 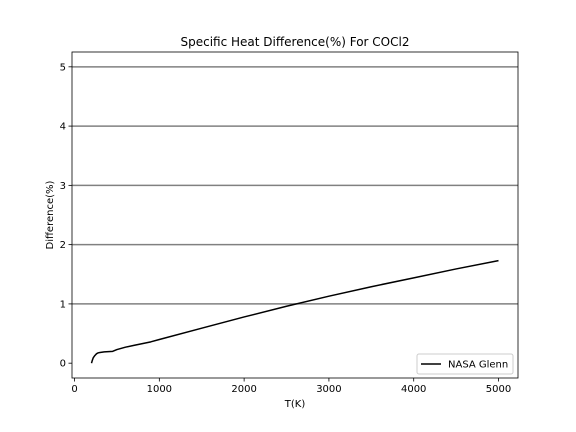 I want to click on x-tick-label: 3000, so click(x=328, y=389).